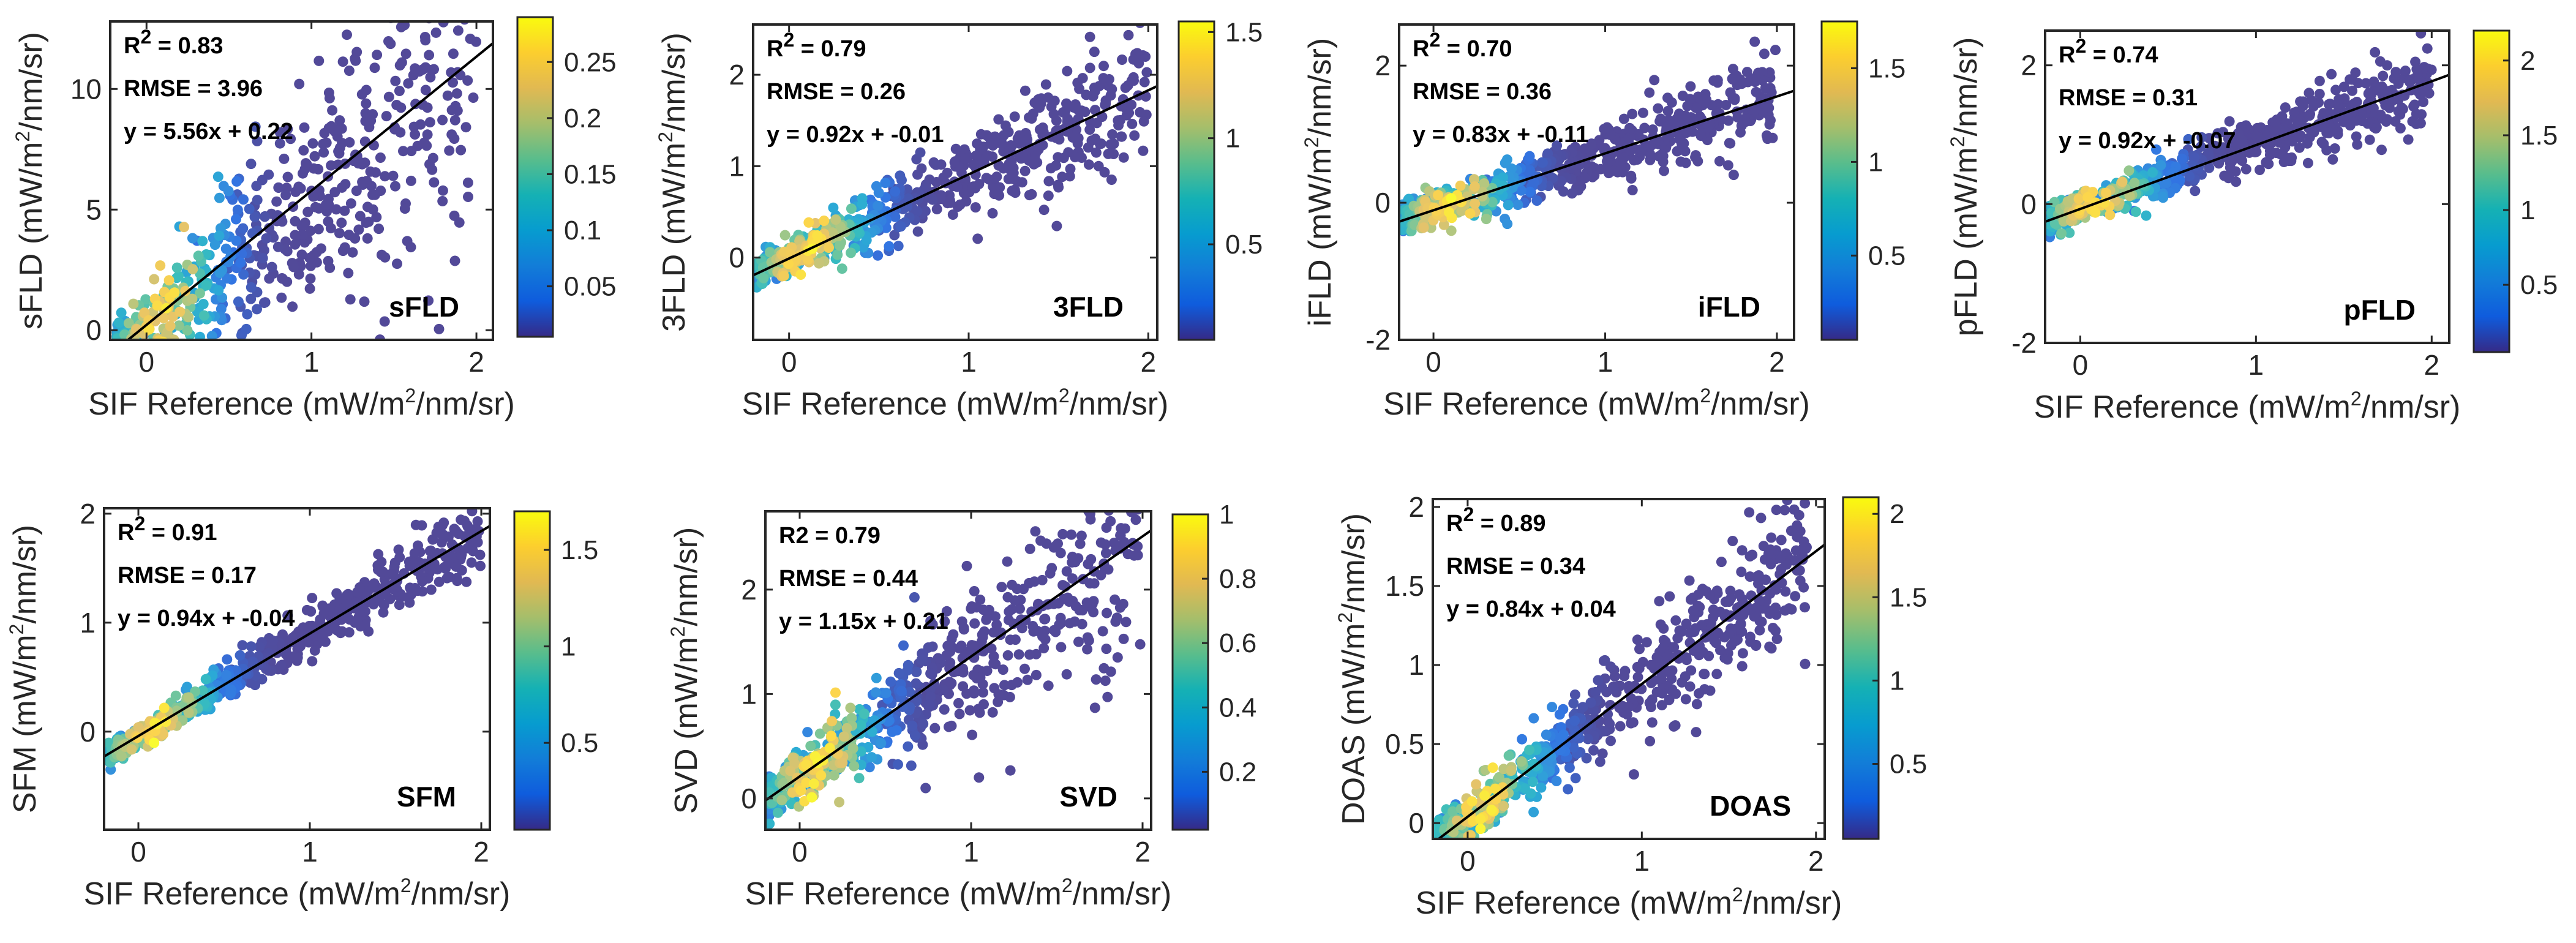 This screenshot has height=943, width=2576. Describe the element at coordinates (1088, 307) in the screenshot. I see `method-label: 3FLD` at that location.